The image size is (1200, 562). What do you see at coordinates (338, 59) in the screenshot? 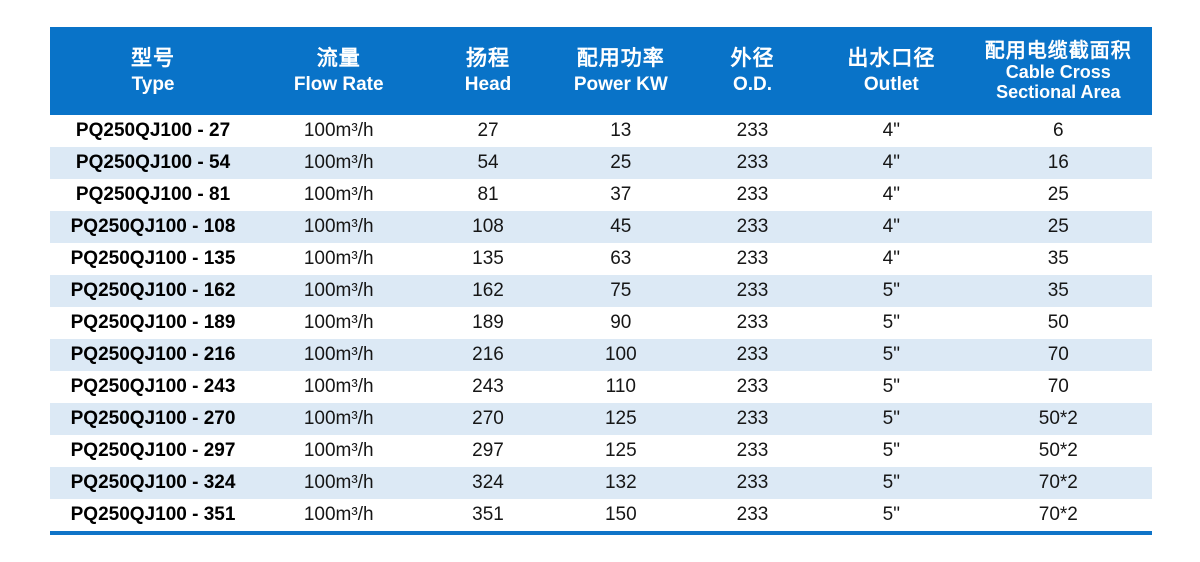
I see `column-header-flow-rate-zh: 流量` at bounding box center [338, 59].